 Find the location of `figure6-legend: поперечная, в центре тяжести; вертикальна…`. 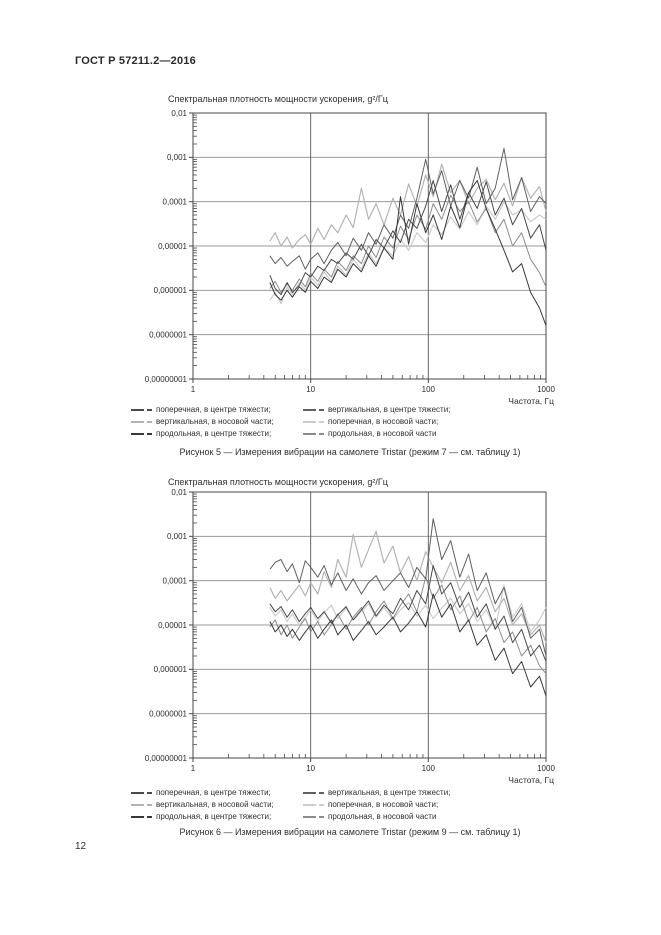

figure6-legend: поперечная, в центре тяжести; вертикальна… is located at coordinates (290, 805).